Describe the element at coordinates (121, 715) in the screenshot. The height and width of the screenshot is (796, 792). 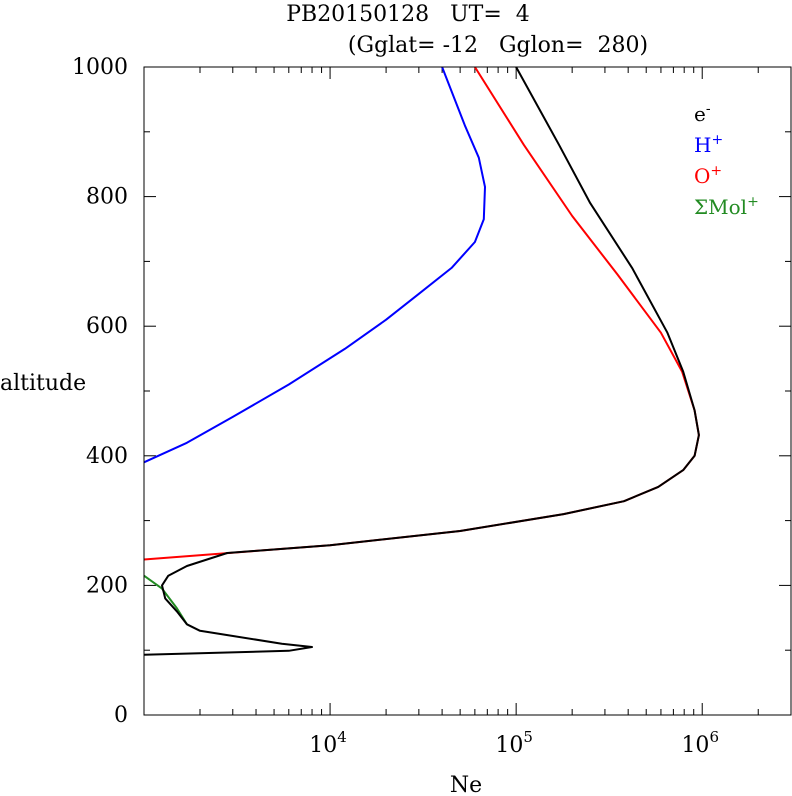
I see `y-tick-label: 0` at that location.